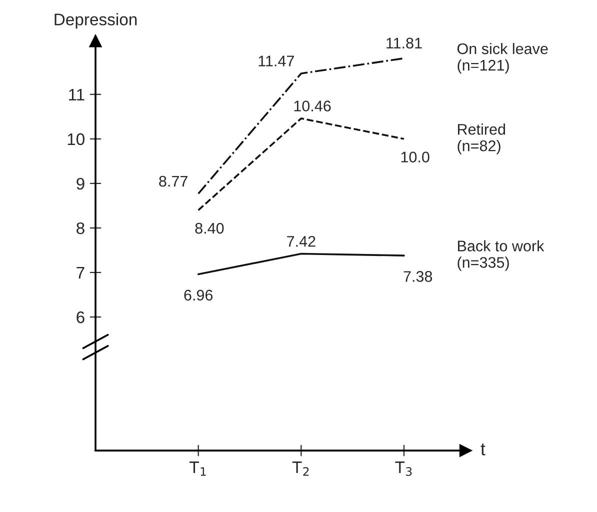 The image size is (597, 512). Describe the element at coordinates (95, 21) in the screenshot. I see `y-axis-title: Depression` at that location.